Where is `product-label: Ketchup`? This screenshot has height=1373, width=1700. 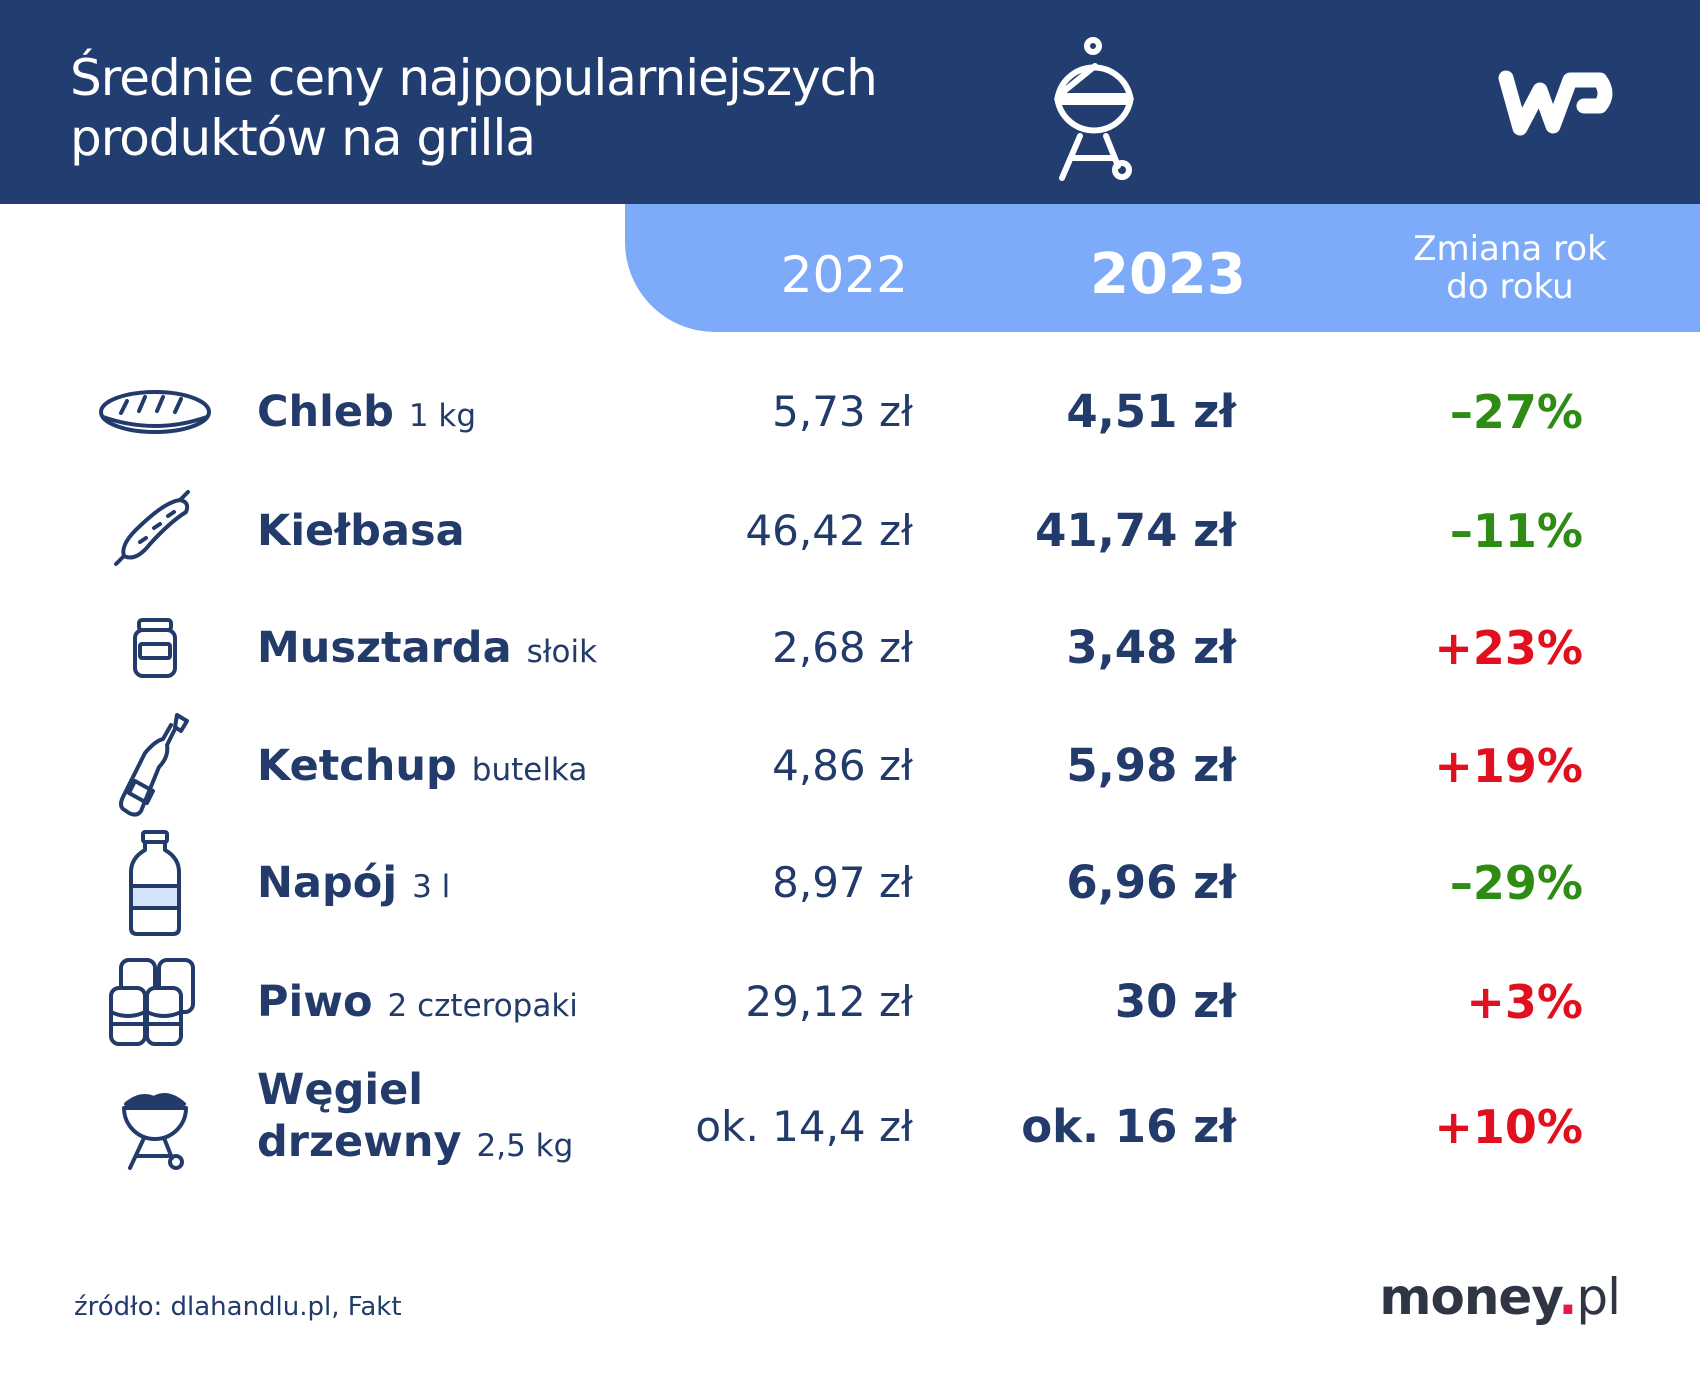
product-label: Ketchup is located at coordinates (357, 766).